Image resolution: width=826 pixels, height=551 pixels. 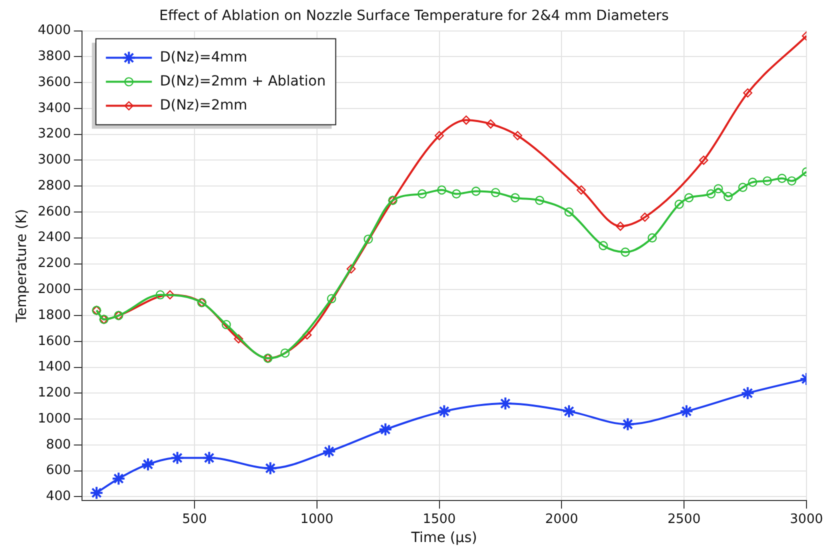 I want to click on x-tick-label: 1500, so click(x=439, y=519).